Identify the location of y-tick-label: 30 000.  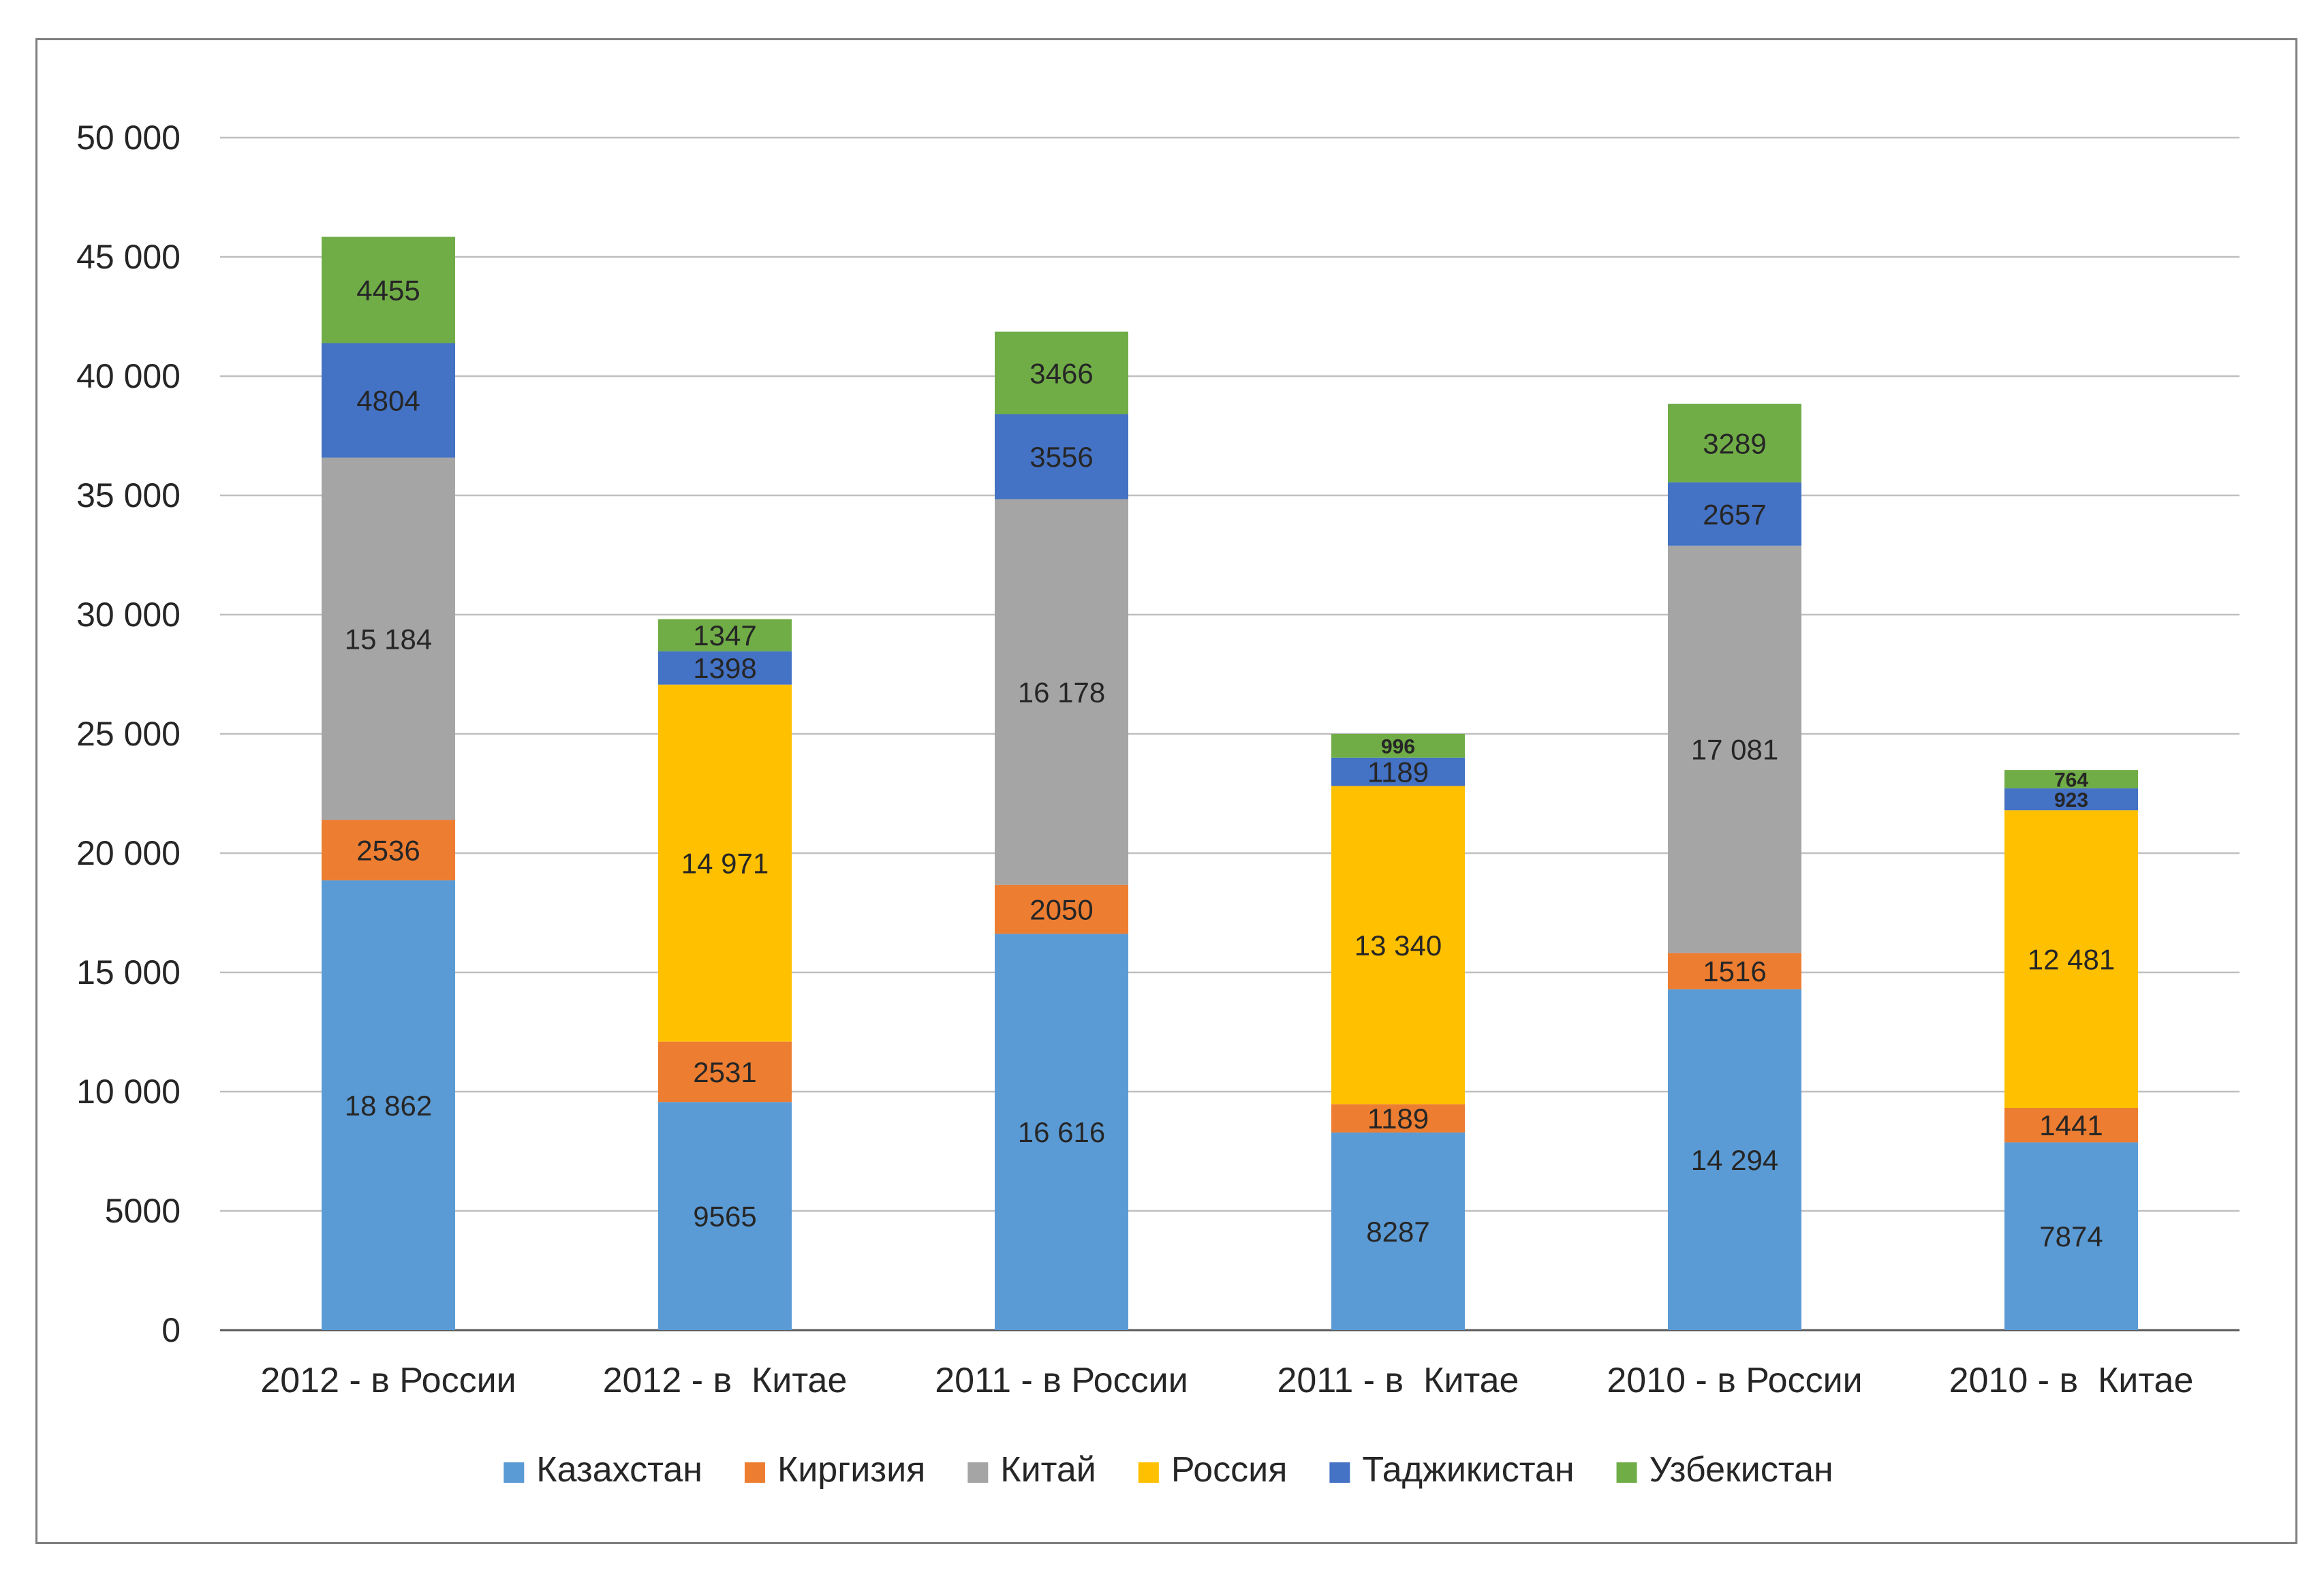
(128, 615).